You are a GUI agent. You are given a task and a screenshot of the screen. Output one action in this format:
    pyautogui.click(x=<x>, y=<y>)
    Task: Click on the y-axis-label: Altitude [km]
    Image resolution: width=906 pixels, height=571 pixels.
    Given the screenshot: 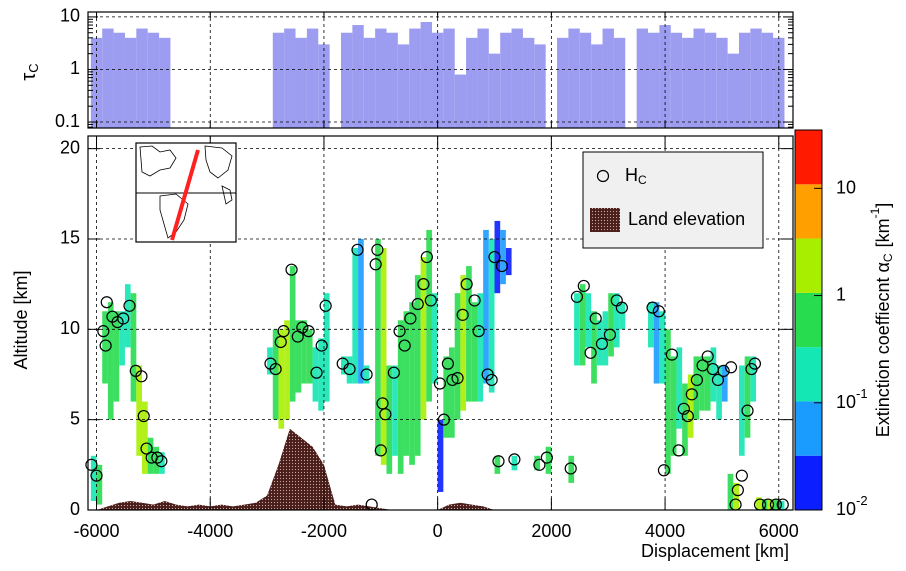 What is the action you would take?
    pyautogui.click(x=21, y=319)
    